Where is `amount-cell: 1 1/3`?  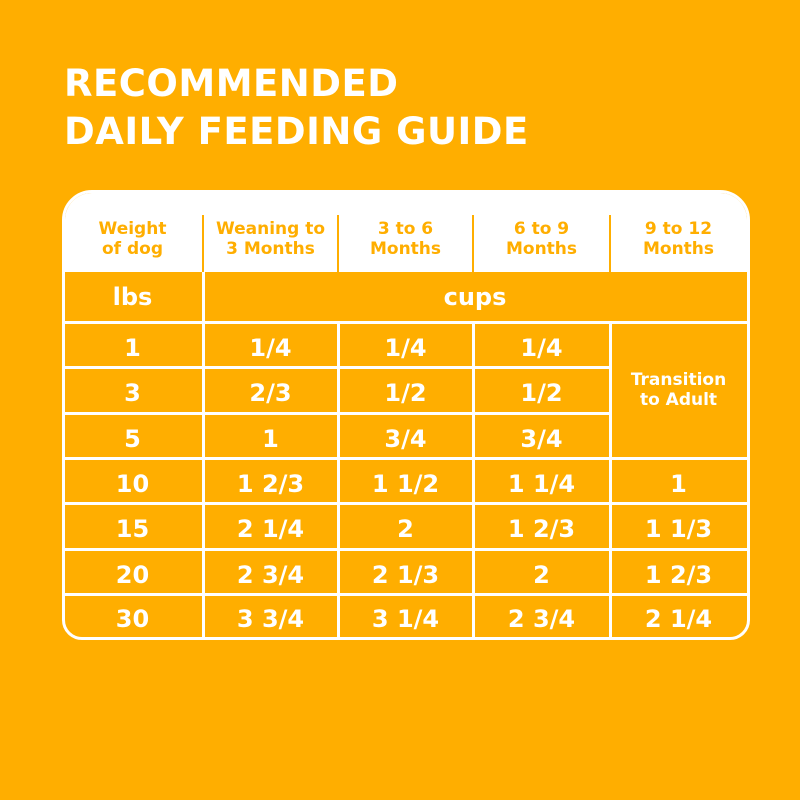
amount-cell: 1 1/3 is located at coordinates (678, 529).